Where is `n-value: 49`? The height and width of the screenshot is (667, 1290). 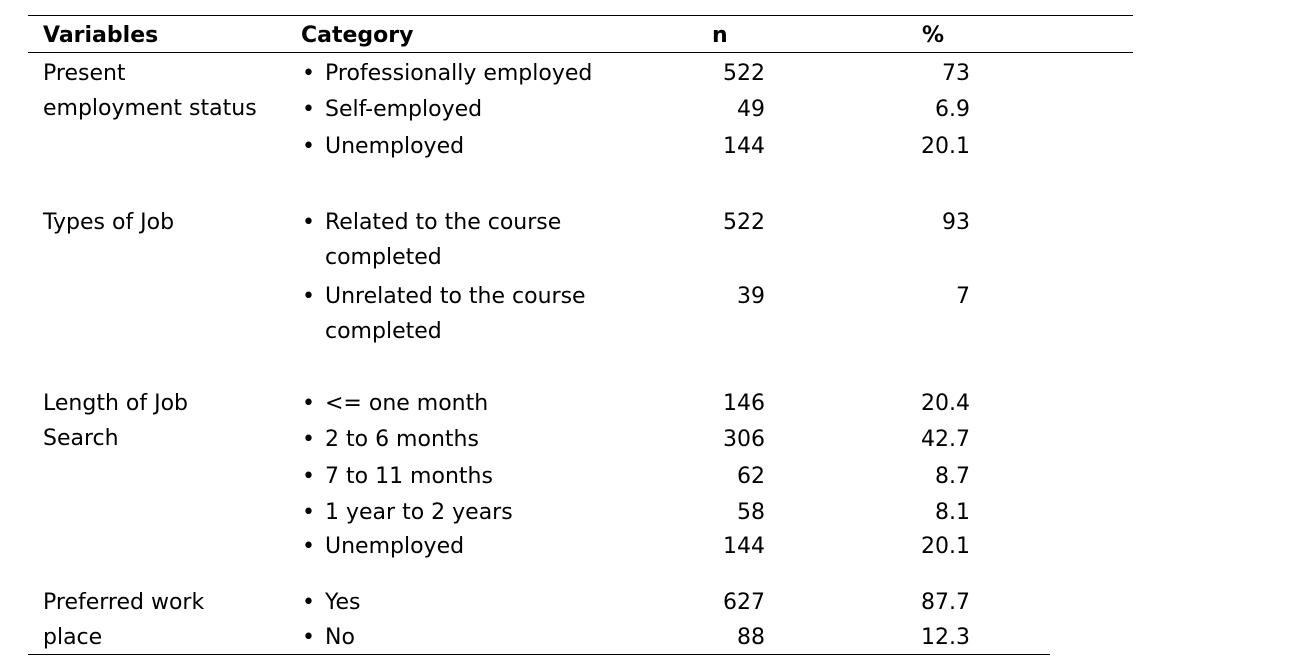
n-value: 49 is located at coordinates (751, 109).